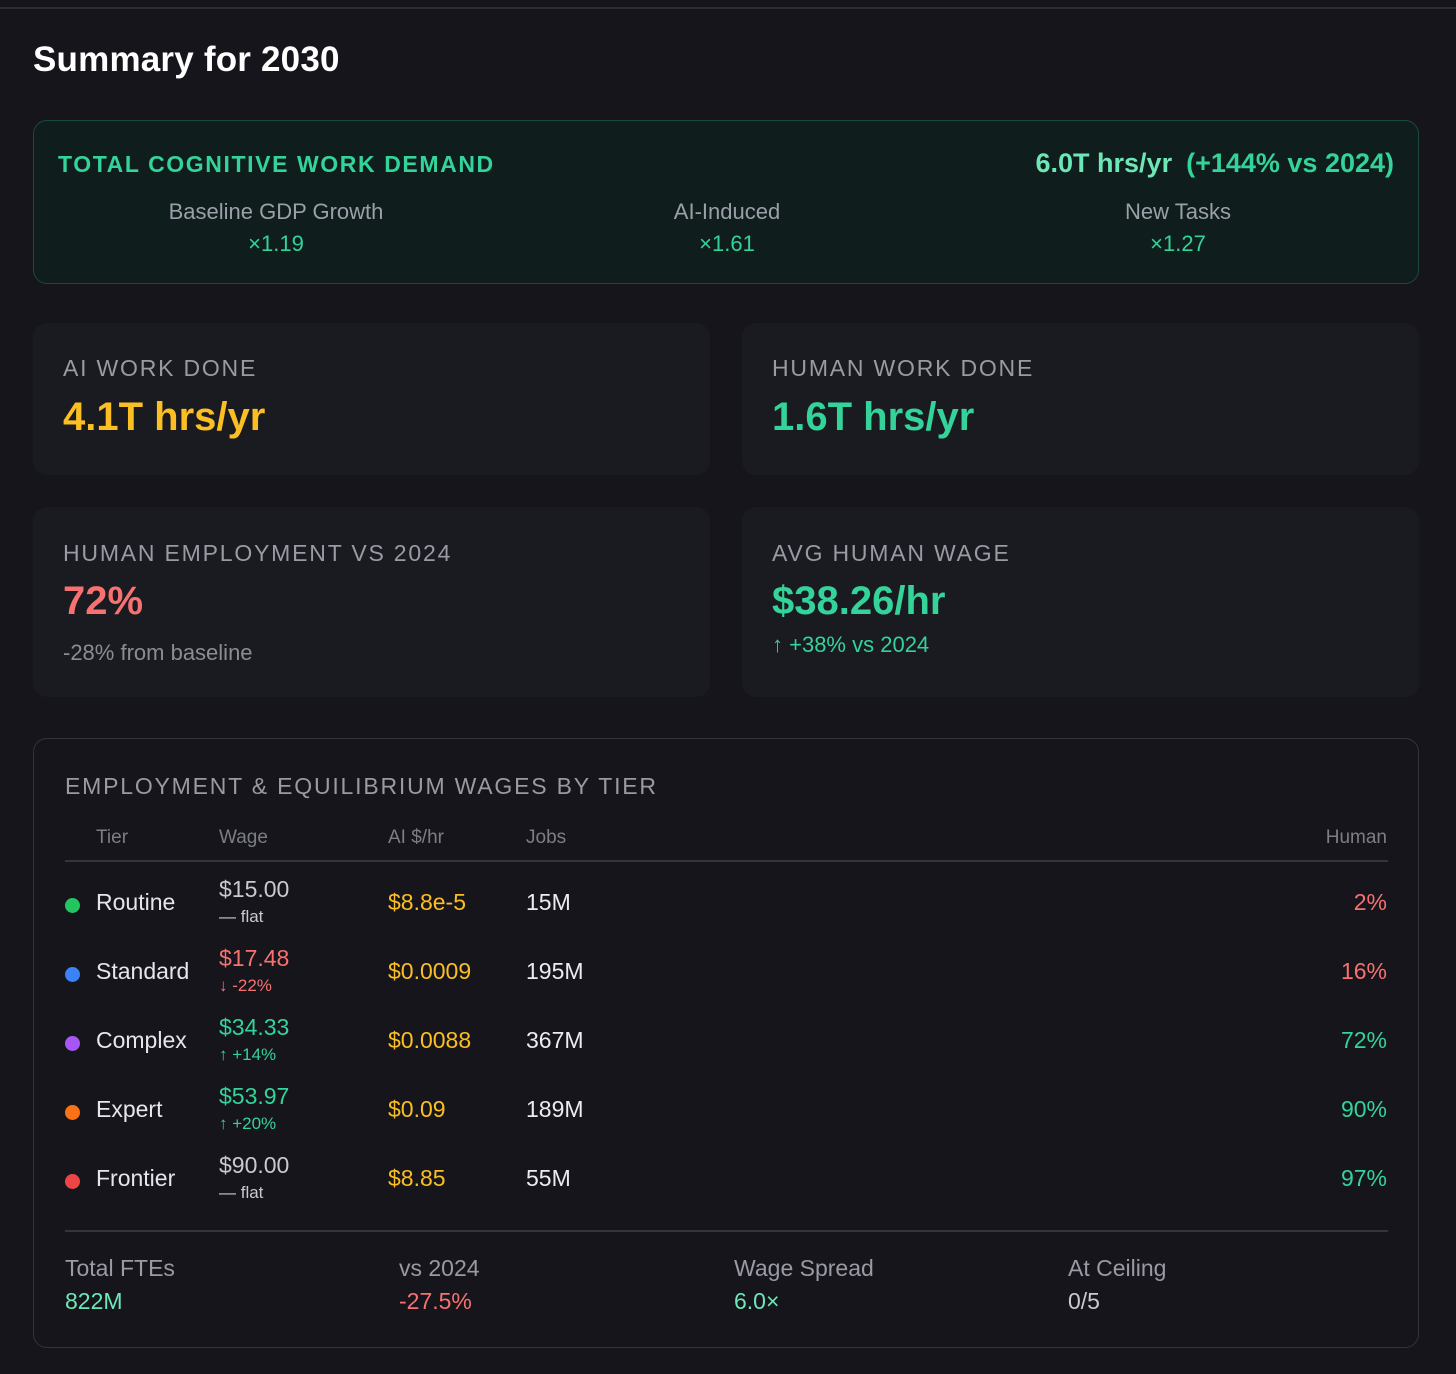  Describe the element at coordinates (549, 1285) in the screenshot. I see `stat-vs-2024: vs 2024 -27.5%` at that location.